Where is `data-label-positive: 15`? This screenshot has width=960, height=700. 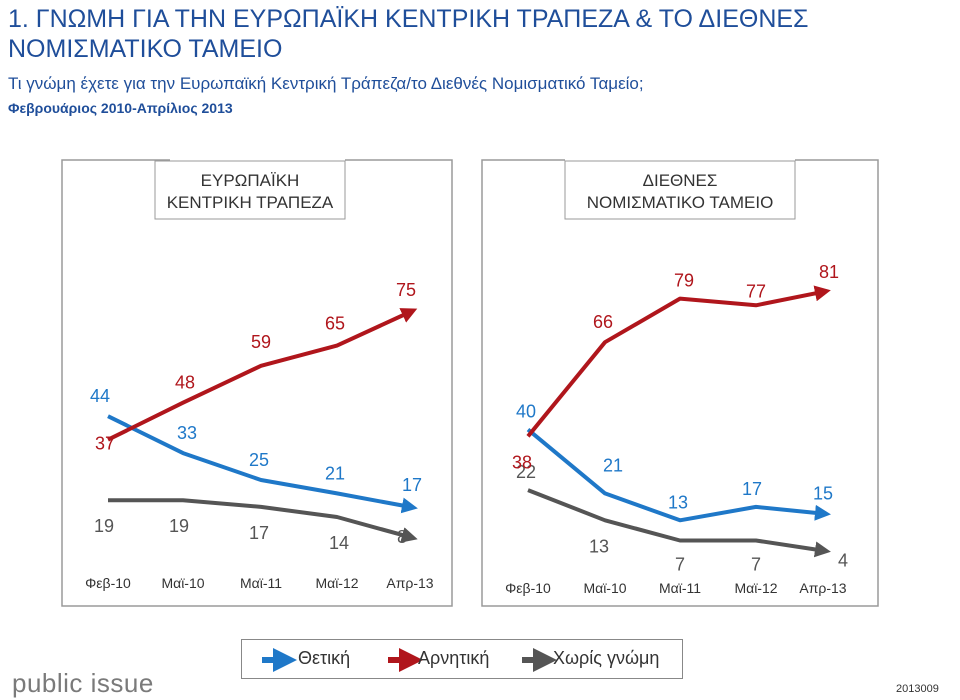 data-label-positive: 15 is located at coordinates (823, 494).